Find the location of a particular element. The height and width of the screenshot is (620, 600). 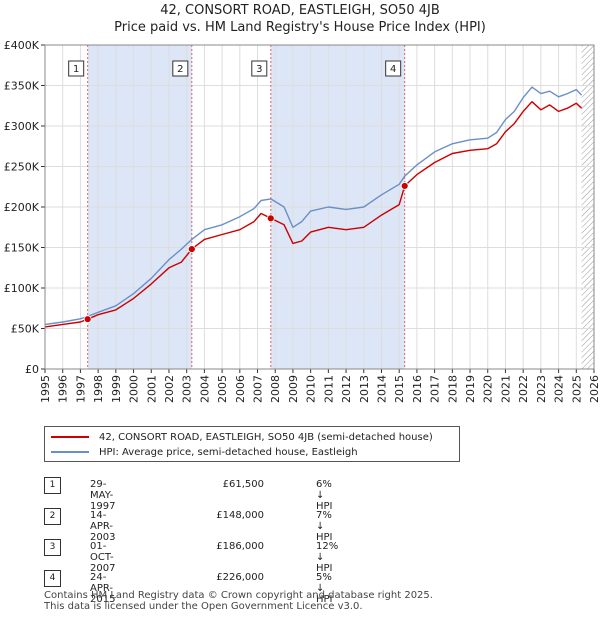

x-tick-label: 1995 is located at coordinates (45, 389).